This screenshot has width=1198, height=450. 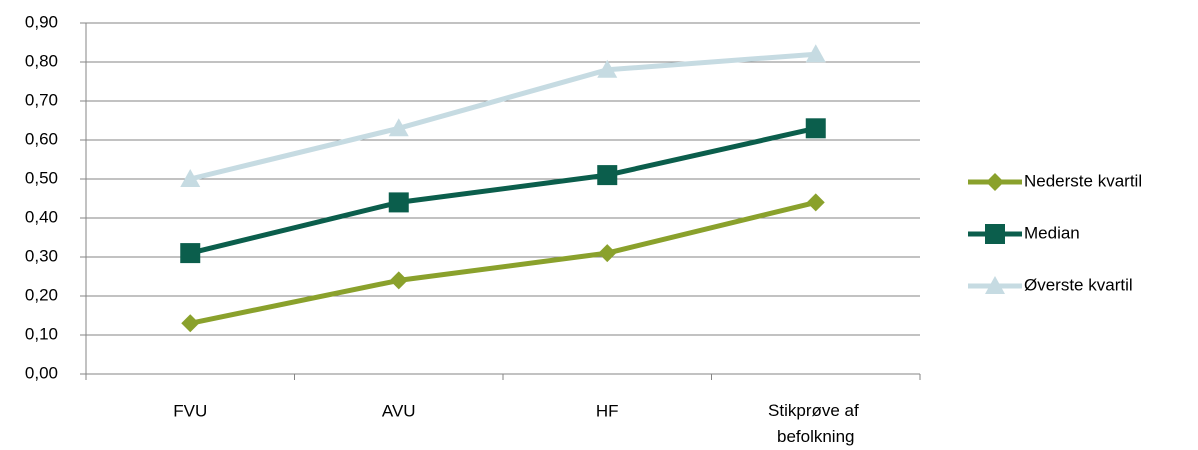 What do you see at coordinates (1078, 284) in the screenshot?
I see `legend-label: Øverste kvartil` at bounding box center [1078, 284].